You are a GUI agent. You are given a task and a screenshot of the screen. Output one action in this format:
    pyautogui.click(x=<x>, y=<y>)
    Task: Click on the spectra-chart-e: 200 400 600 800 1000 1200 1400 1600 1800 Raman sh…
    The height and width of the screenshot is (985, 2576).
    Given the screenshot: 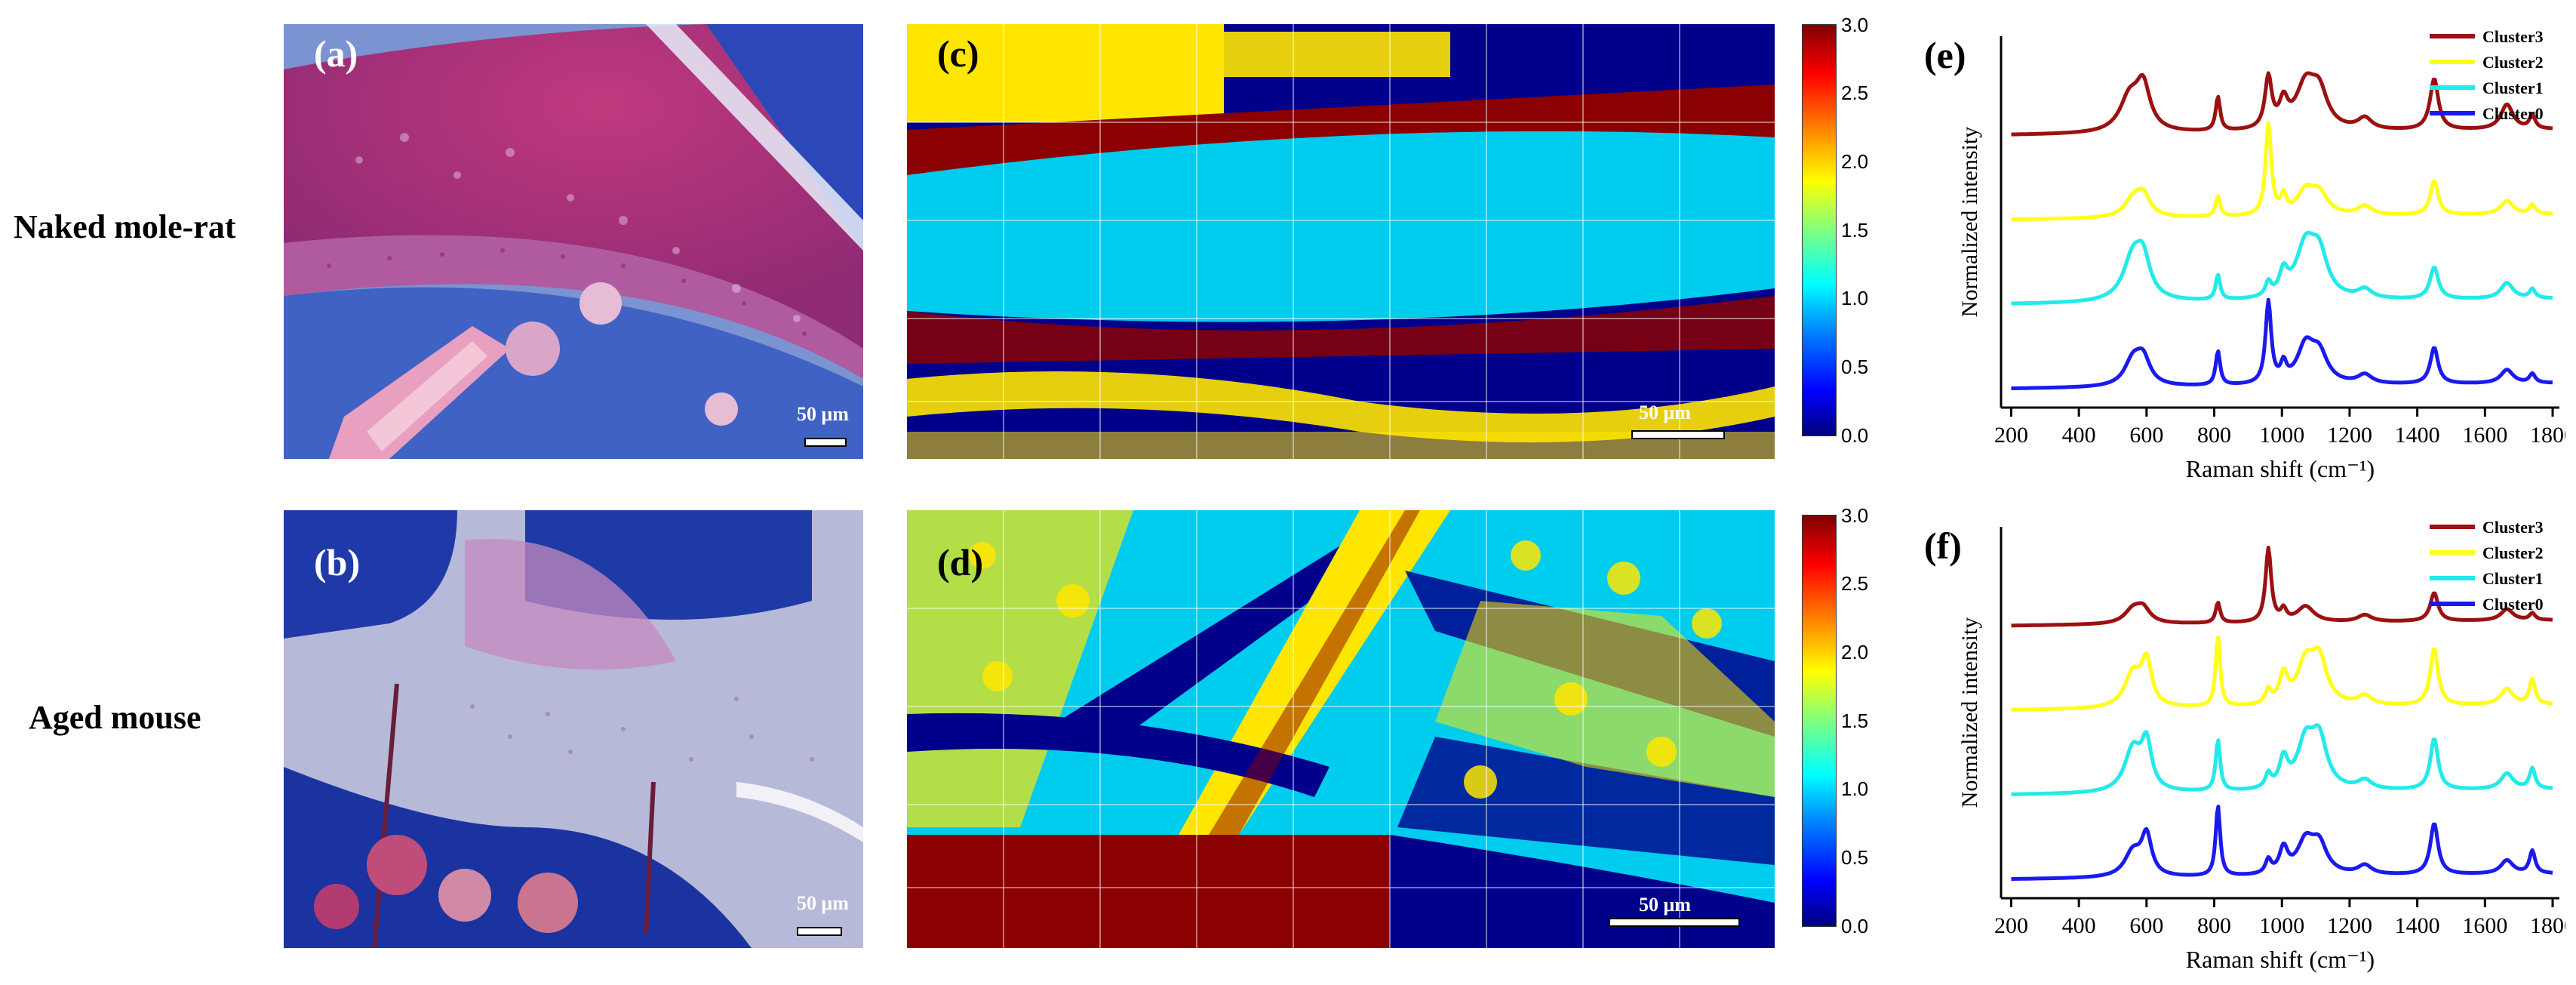 What is the action you would take?
    pyautogui.click(x=2246, y=252)
    